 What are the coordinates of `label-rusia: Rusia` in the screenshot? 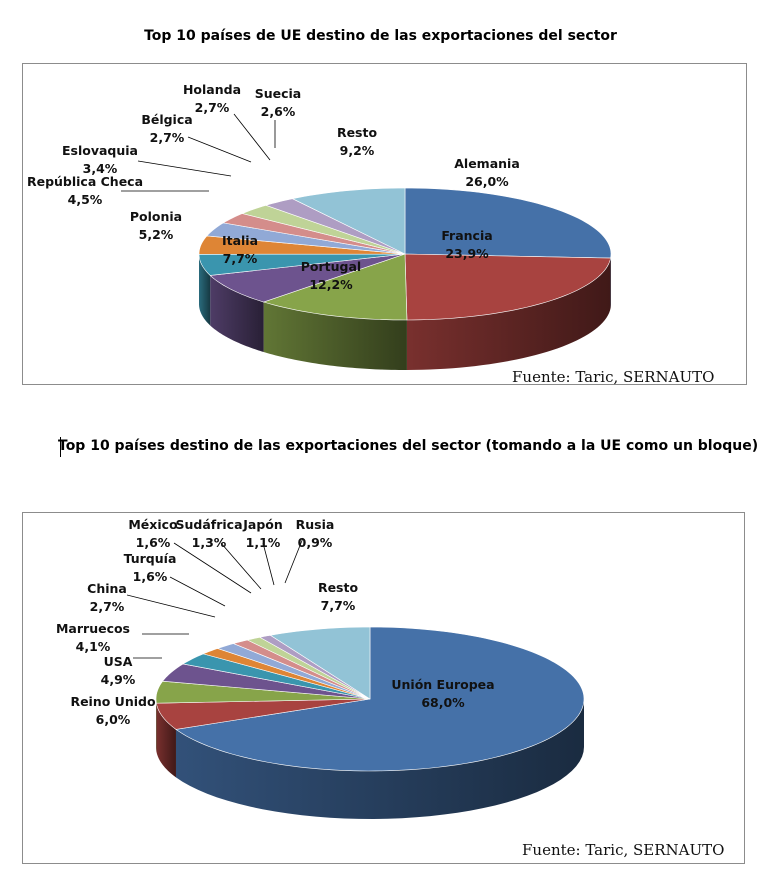 It's located at (315, 524).